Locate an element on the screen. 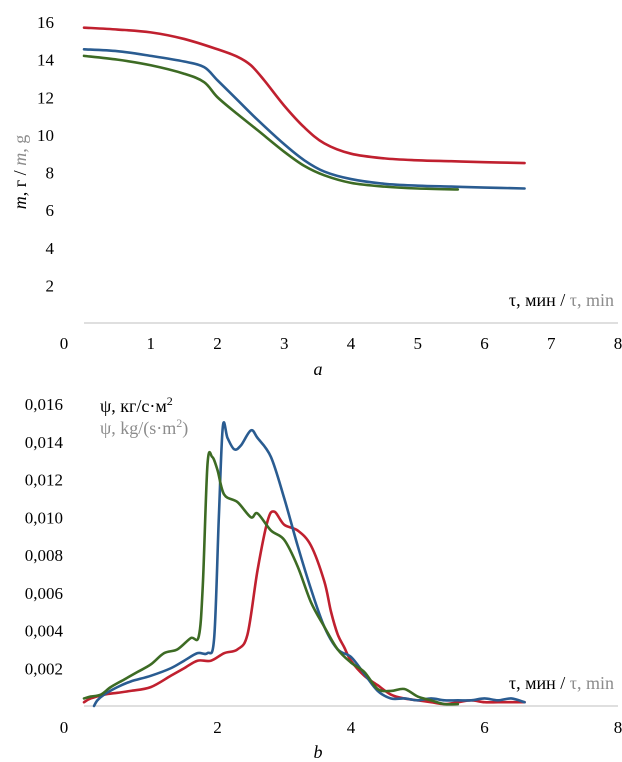 This screenshot has width=622, height=762. chart-b-x-tick-label: 0 is located at coordinates (64, 727).